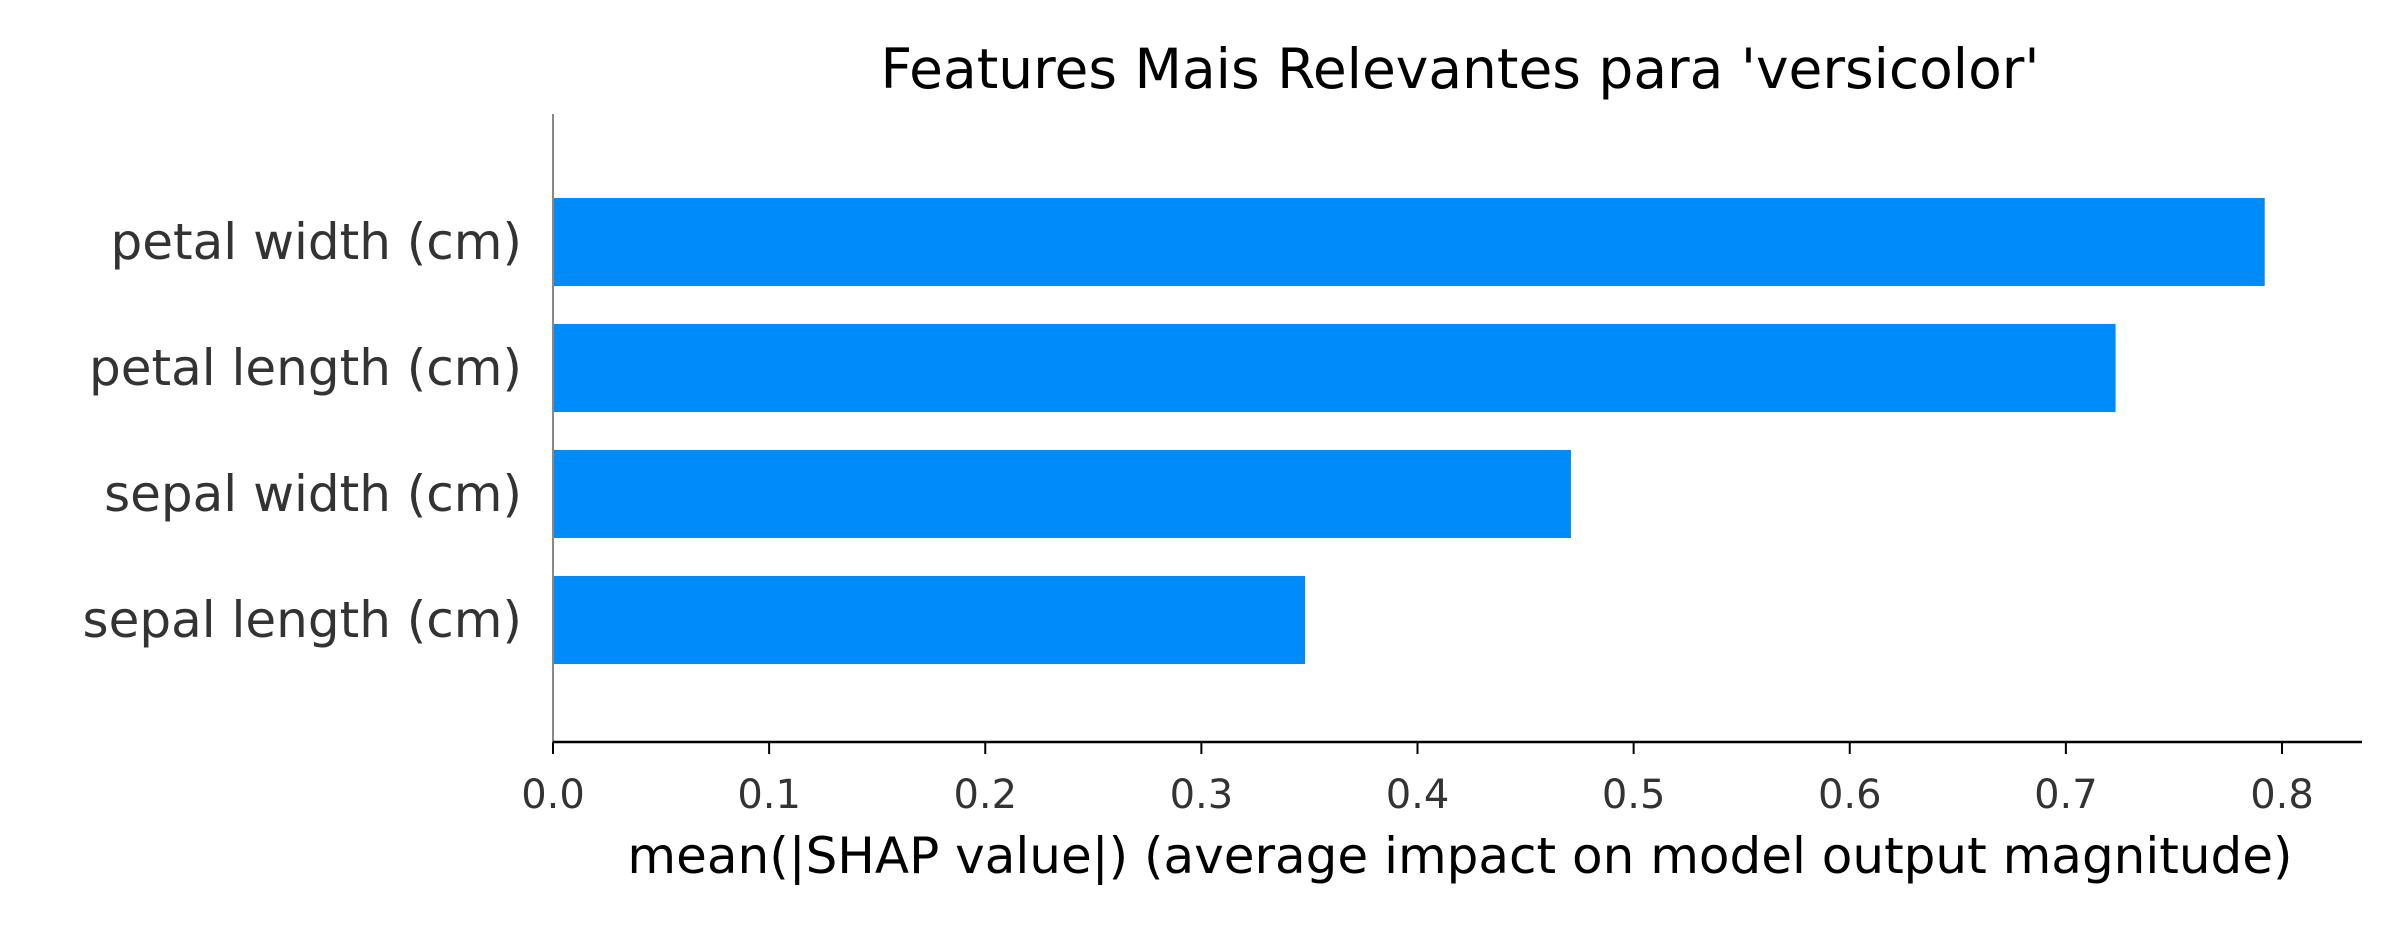  What do you see at coordinates (313, 494) in the screenshot?
I see `category-label-2: sepal width (cm)` at bounding box center [313, 494].